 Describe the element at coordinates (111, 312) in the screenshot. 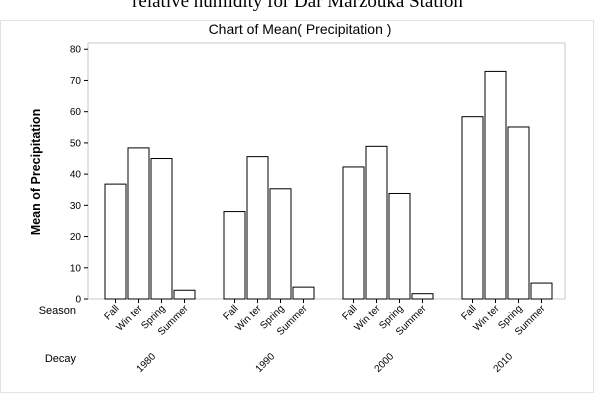

I see `category-label-1980-fall: Fall` at that location.